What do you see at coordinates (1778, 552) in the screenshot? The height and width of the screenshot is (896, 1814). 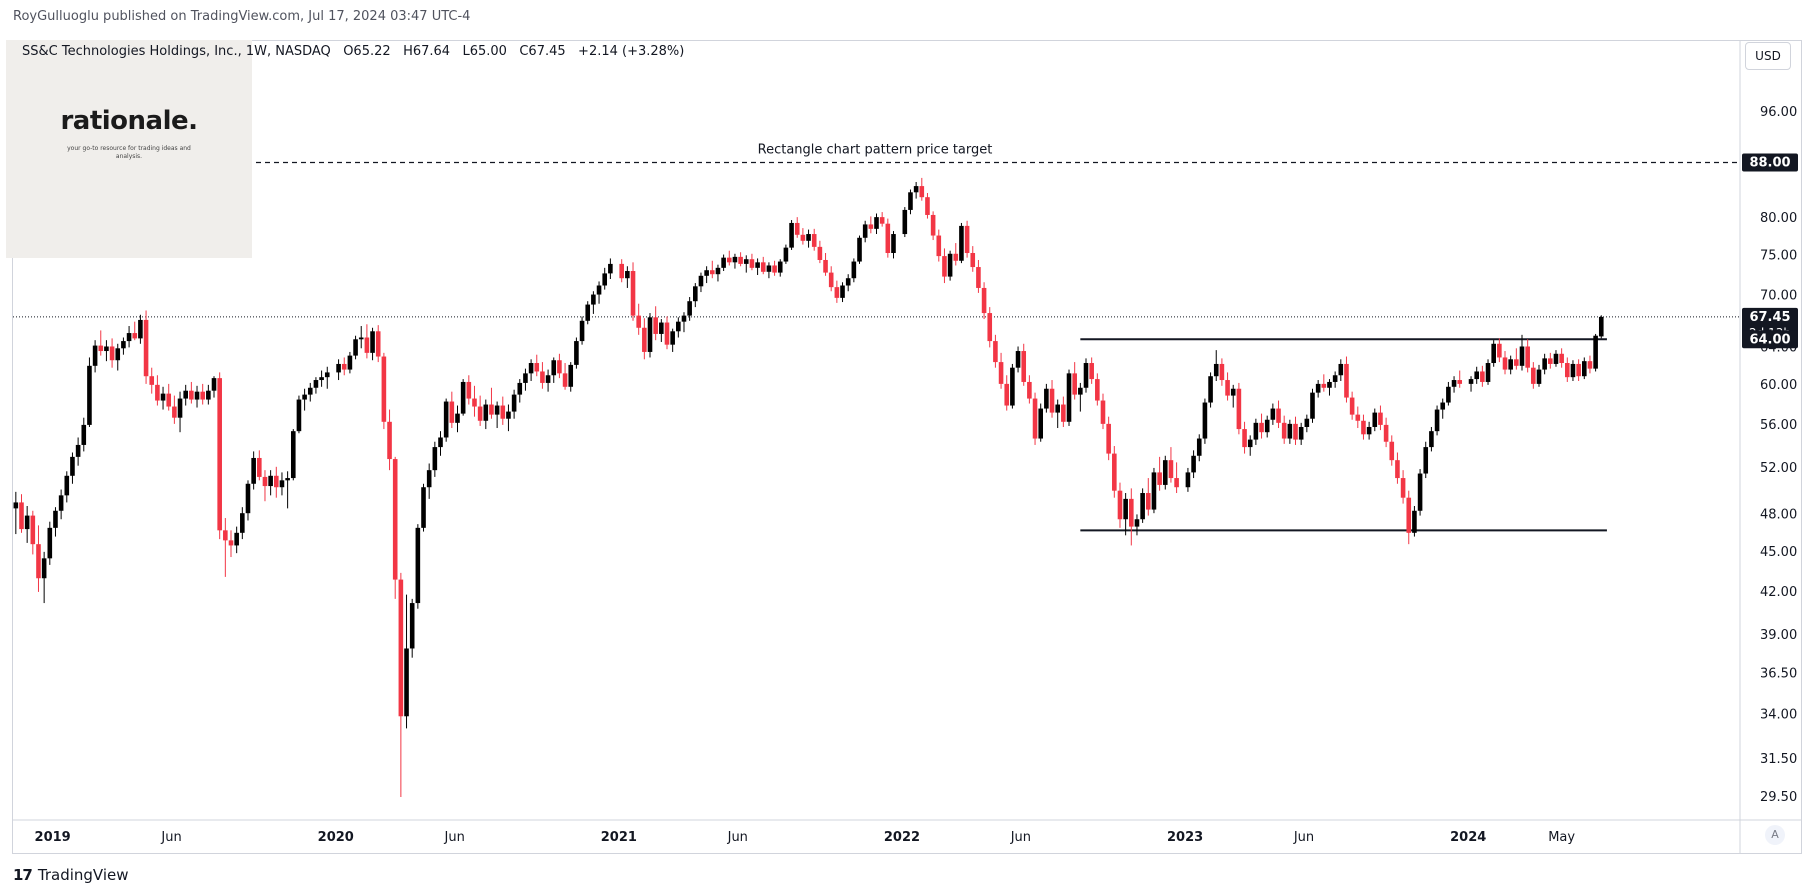 I see `y-tick-label: 45.00` at bounding box center [1778, 552].